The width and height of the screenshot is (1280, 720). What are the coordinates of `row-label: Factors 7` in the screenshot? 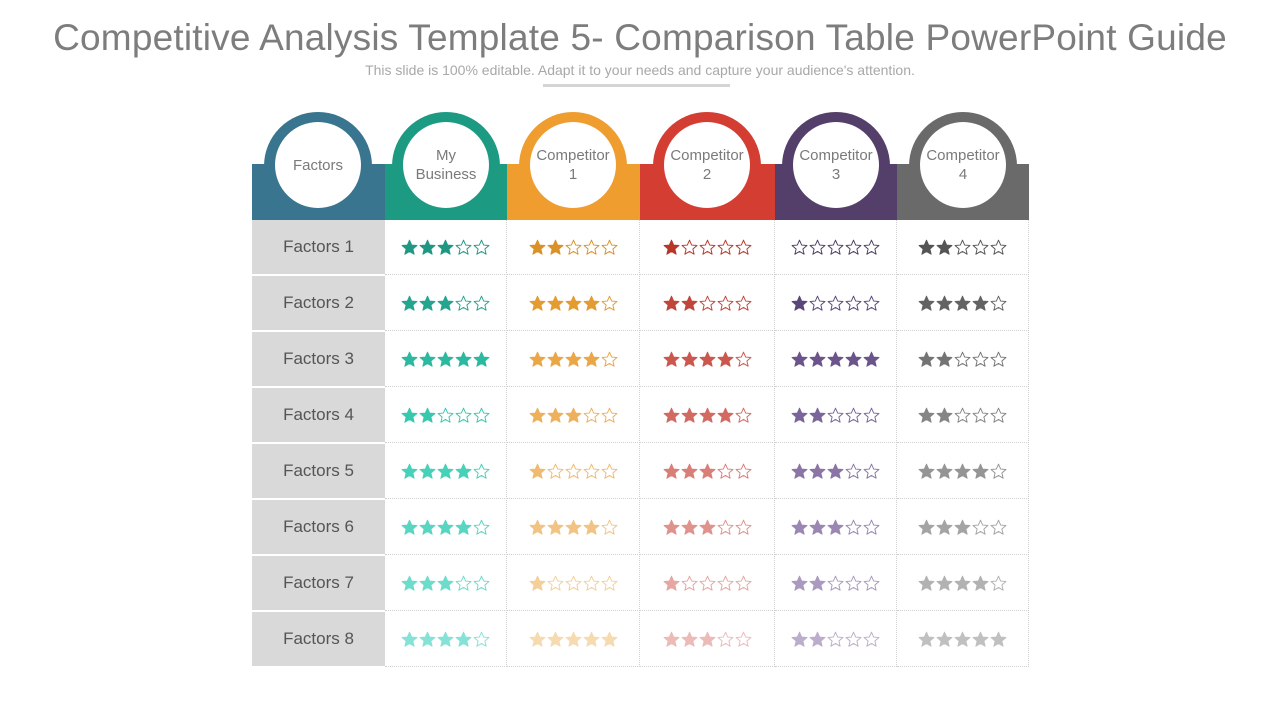 It's located at (318, 583).